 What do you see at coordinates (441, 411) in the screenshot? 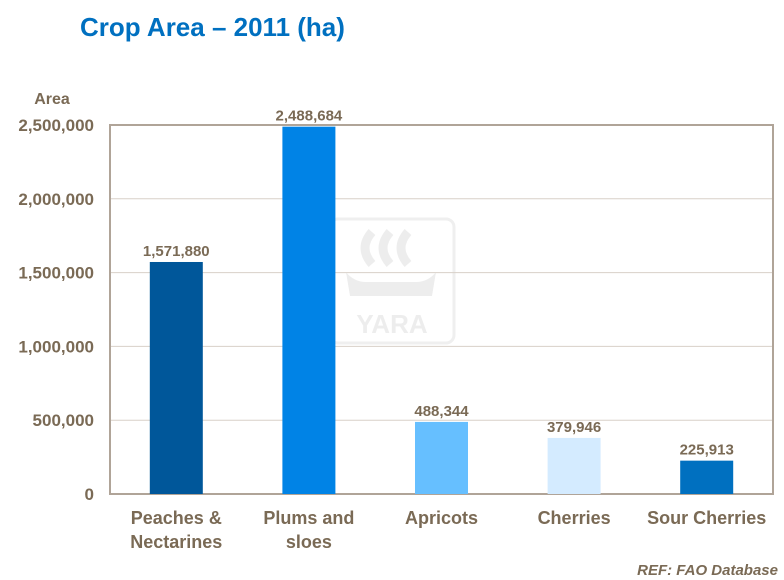
I see `data-label: 488,344` at bounding box center [441, 411].